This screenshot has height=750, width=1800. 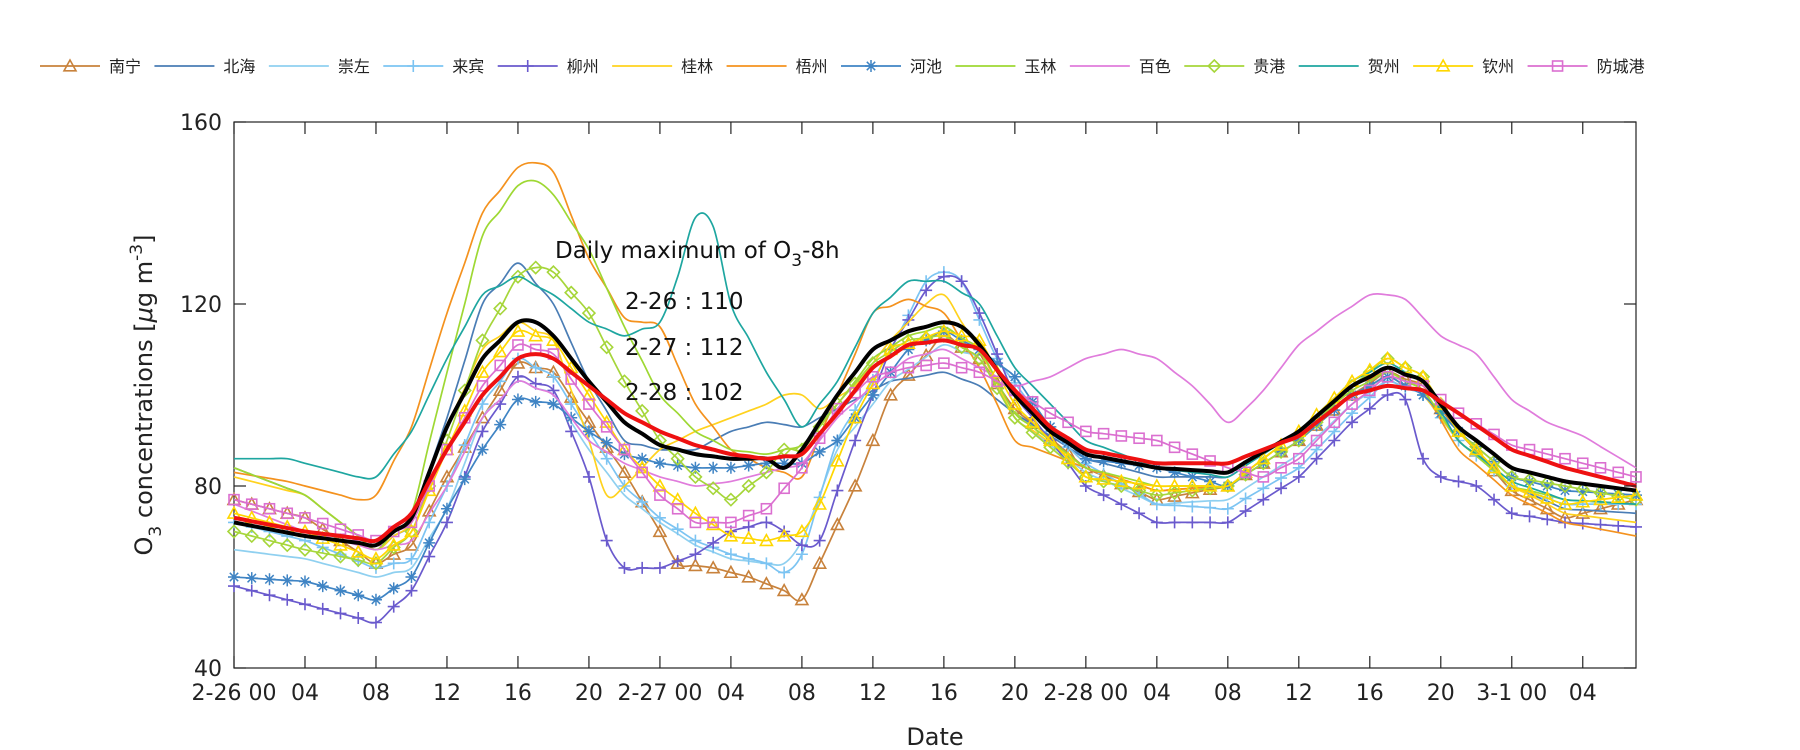 What do you see at coordinates (731, 693) in the screenshot?
I see `x-tick-label: 04` at bounding box center [731, 693].